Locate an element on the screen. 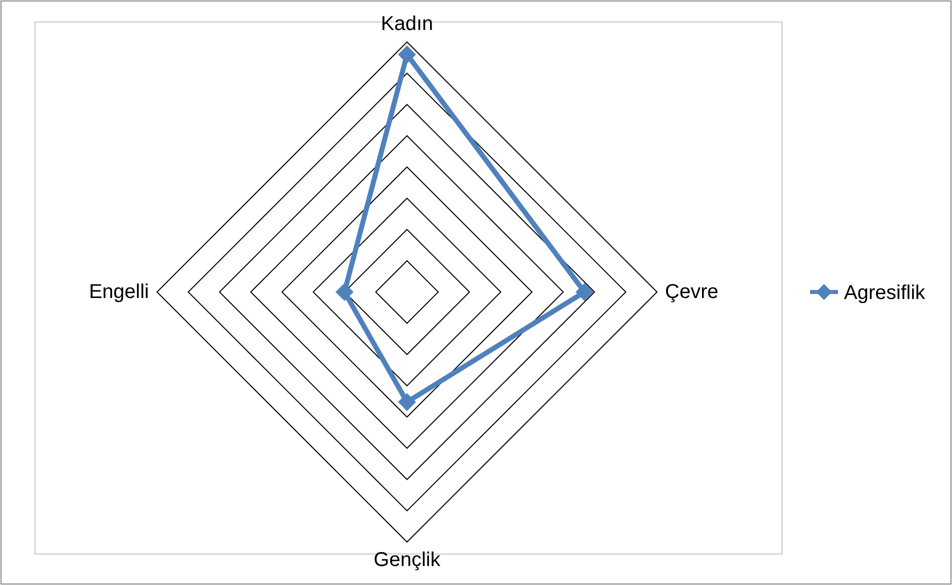 The height and width of the screenshot is (585, 952). spoke-label: Engelli is located at coordinates (118, 292).